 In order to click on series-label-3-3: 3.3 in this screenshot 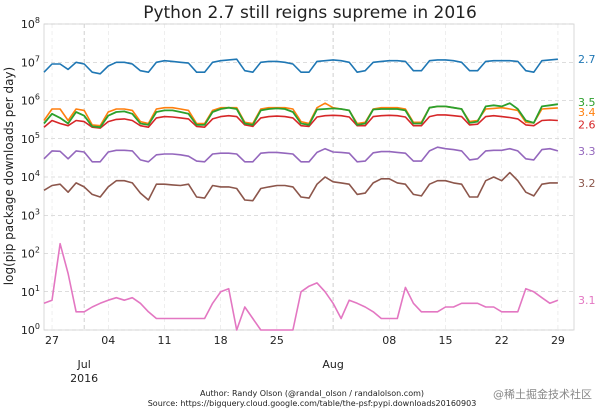, I will do `click(587, 151)`.